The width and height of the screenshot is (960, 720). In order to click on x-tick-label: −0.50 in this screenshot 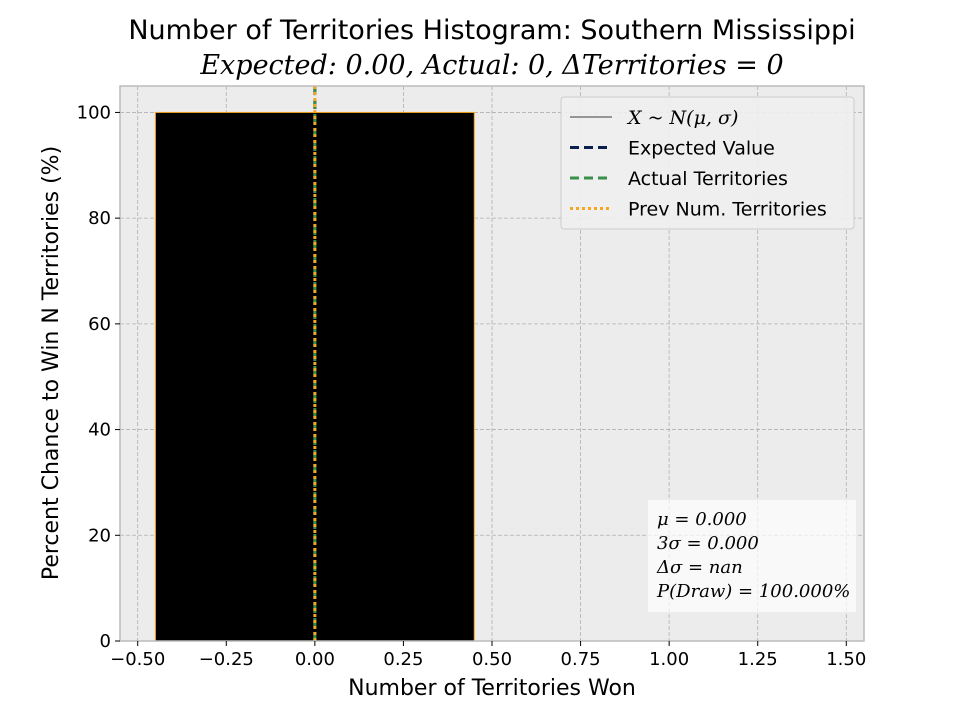, I will do `click(137, 659)`.